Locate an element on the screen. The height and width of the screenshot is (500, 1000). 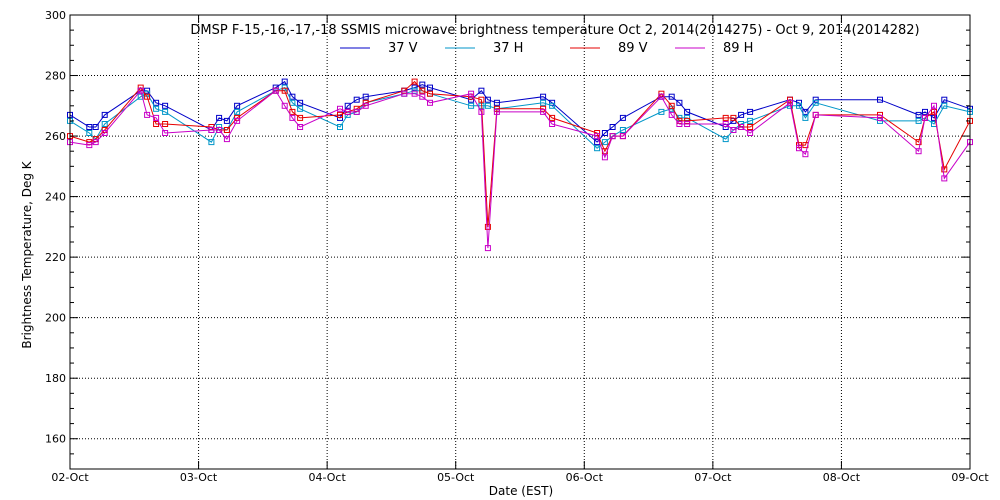
y-tick-label: 160 is located at coordinates (55, 439).